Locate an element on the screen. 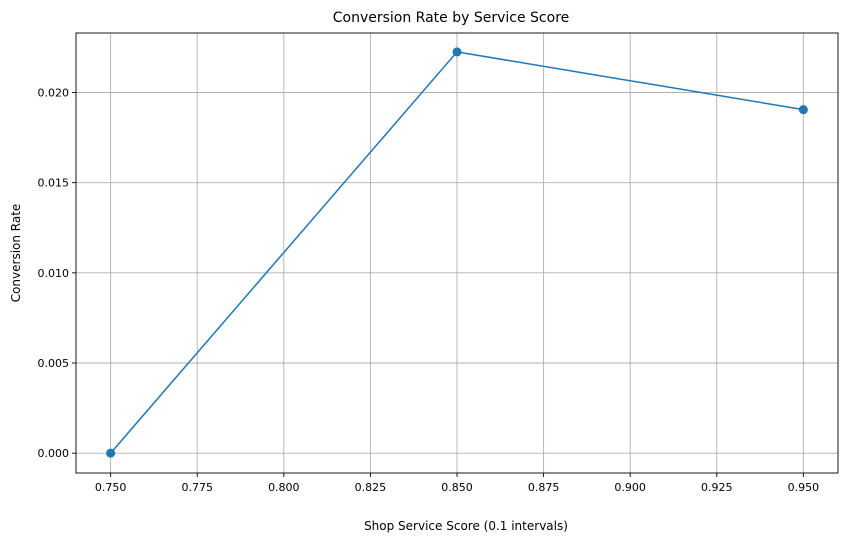 The image size is (863, 547). x-tick-label: 0.900 is located at coordinates (630, 487).